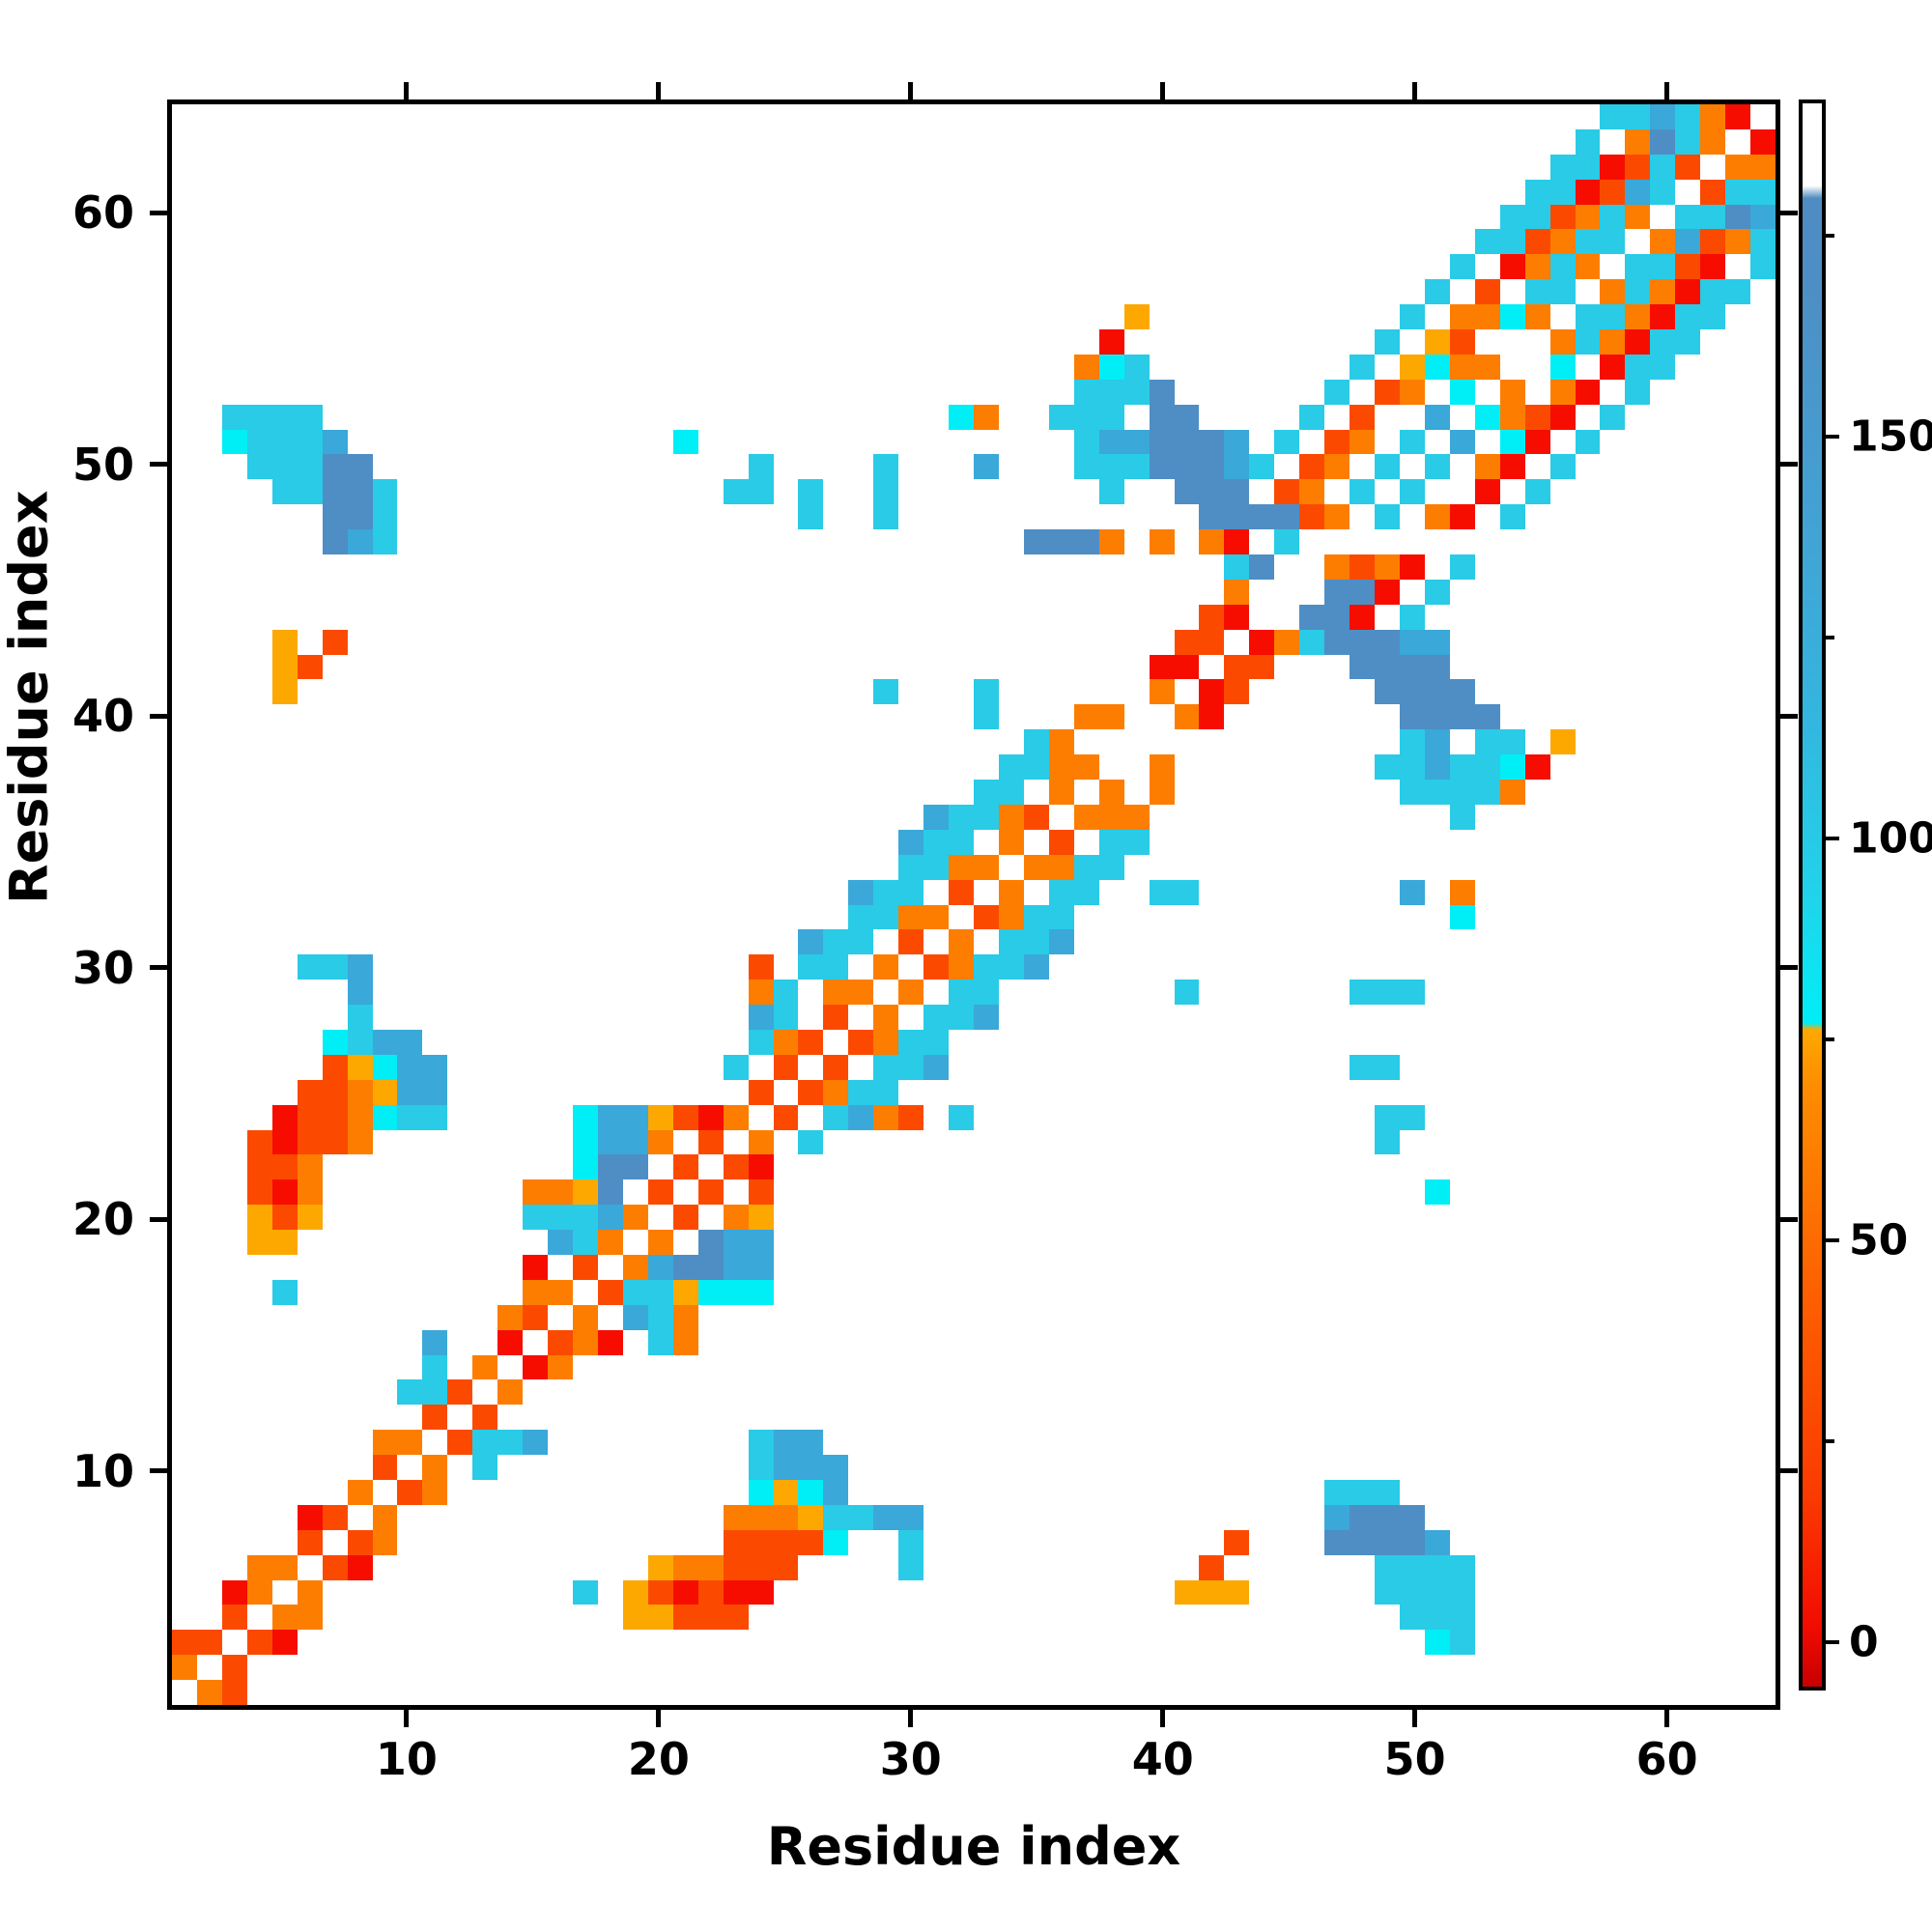  I want to click on x-tick-bottom, so click(1667, 1718).